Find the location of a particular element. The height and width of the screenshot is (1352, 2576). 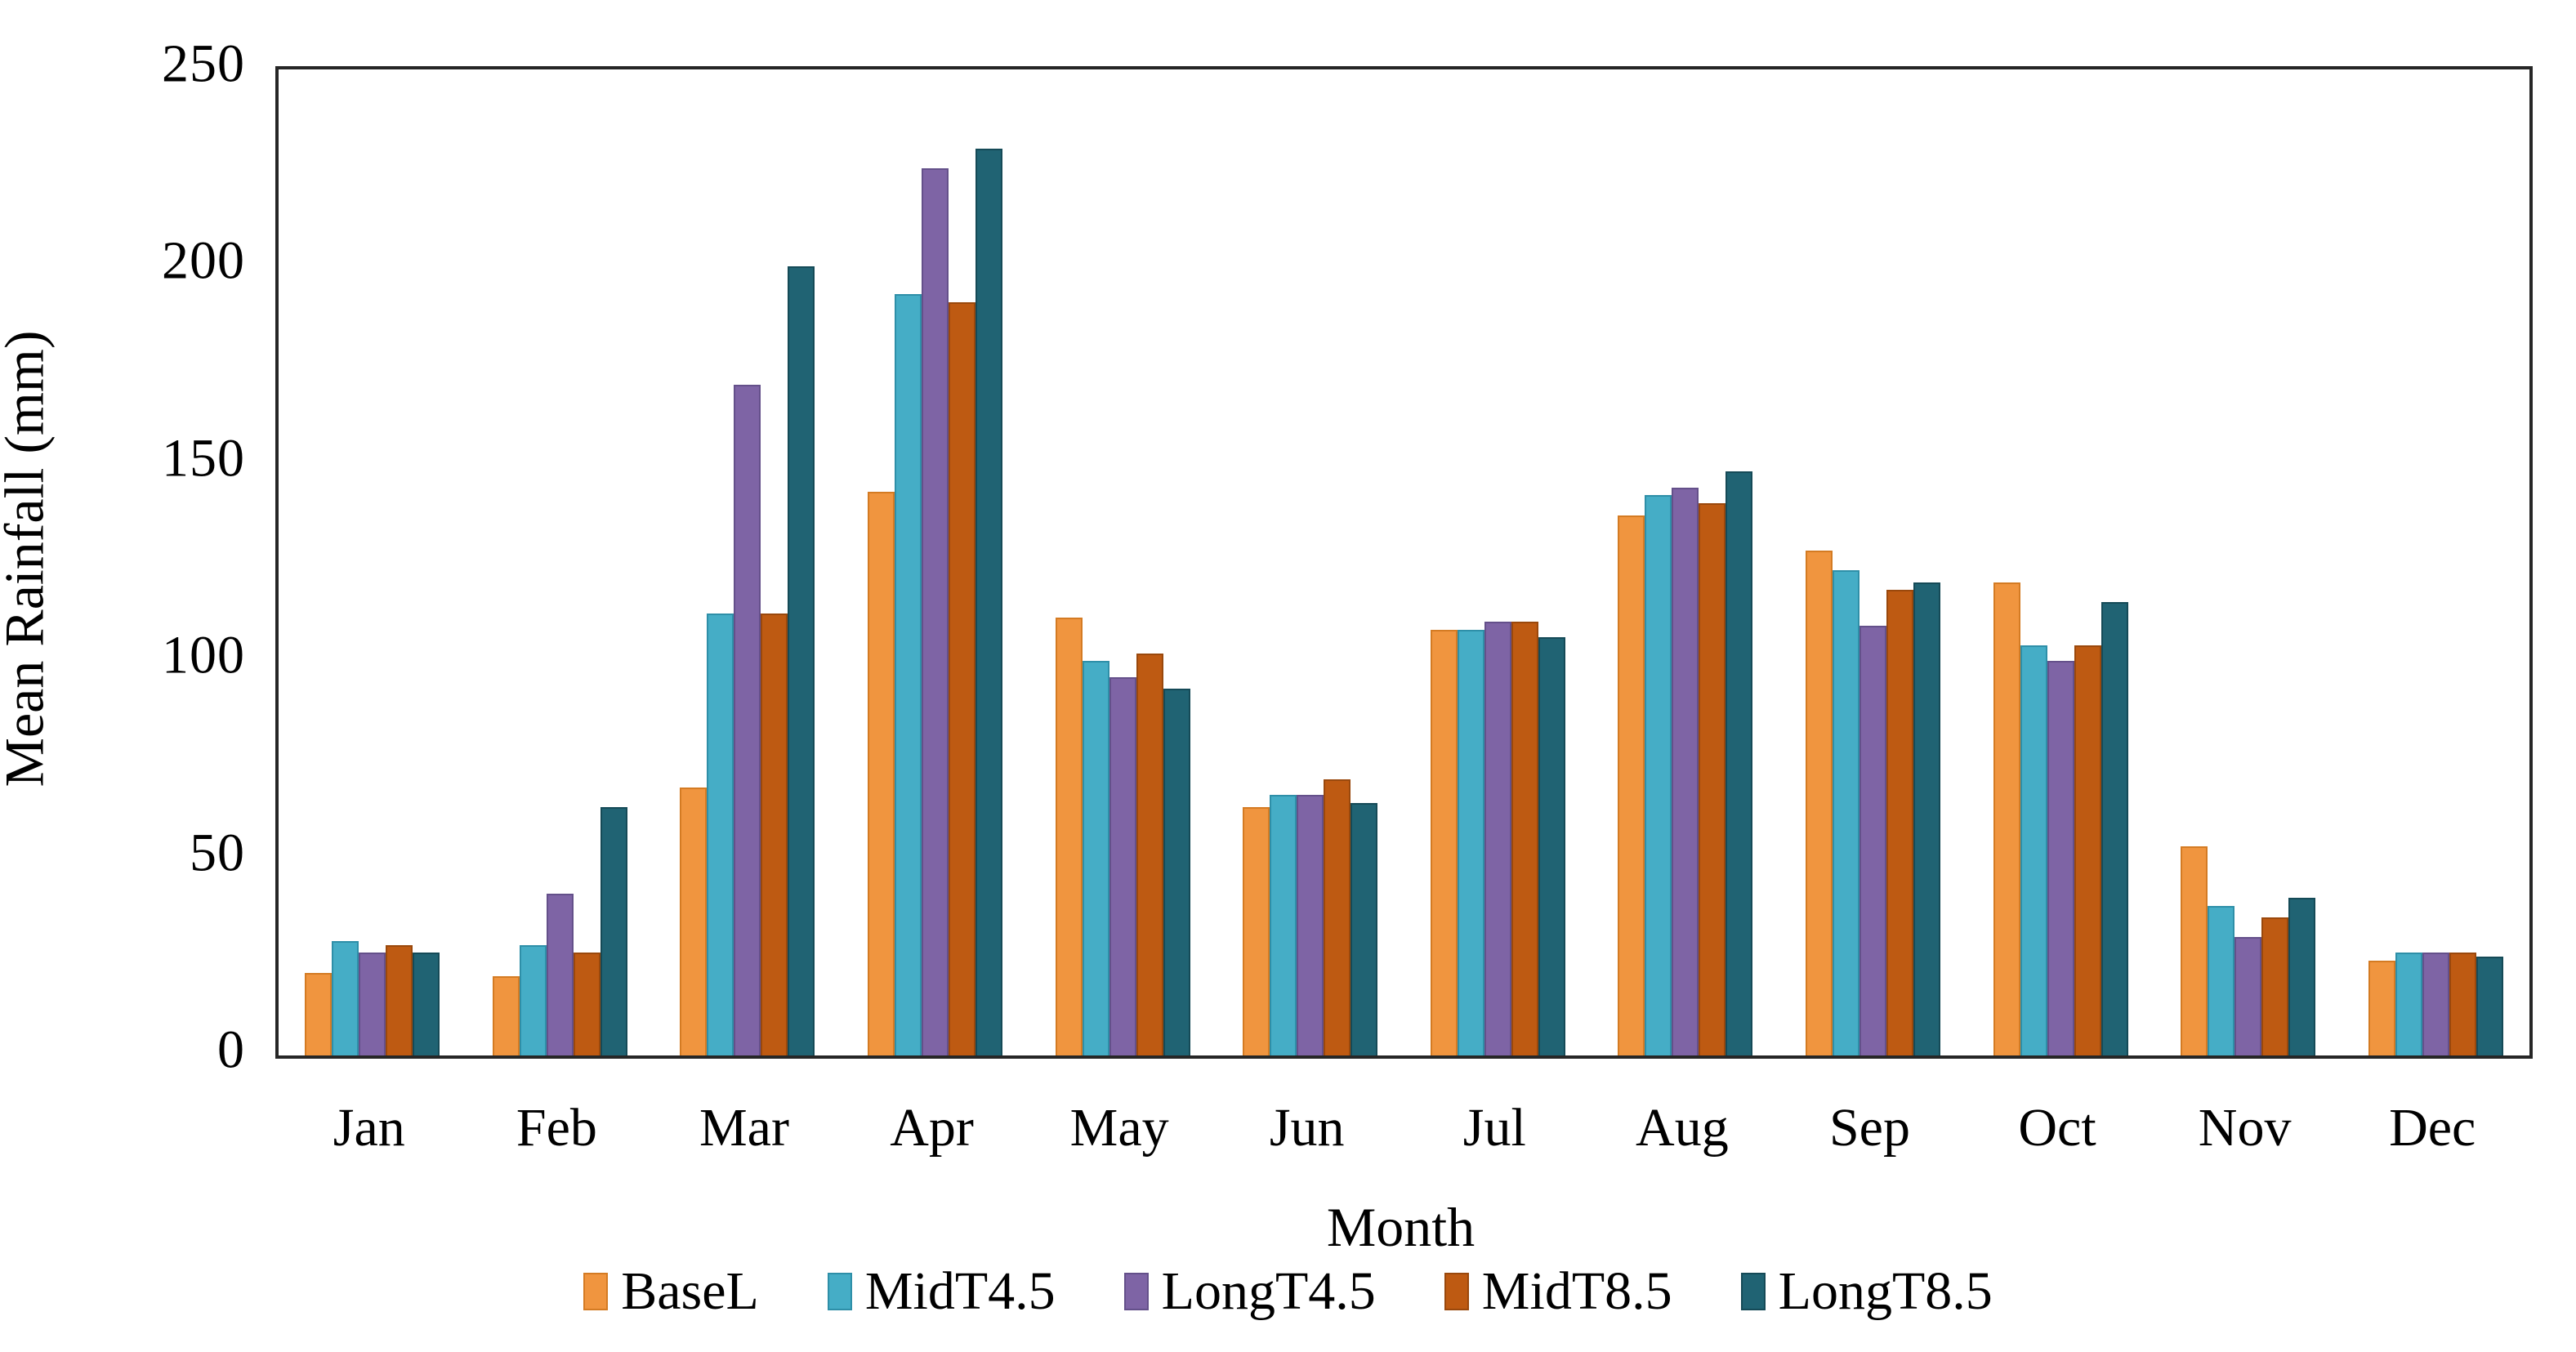

bar-midt8.5-jan is located at coordinates (400, 999).